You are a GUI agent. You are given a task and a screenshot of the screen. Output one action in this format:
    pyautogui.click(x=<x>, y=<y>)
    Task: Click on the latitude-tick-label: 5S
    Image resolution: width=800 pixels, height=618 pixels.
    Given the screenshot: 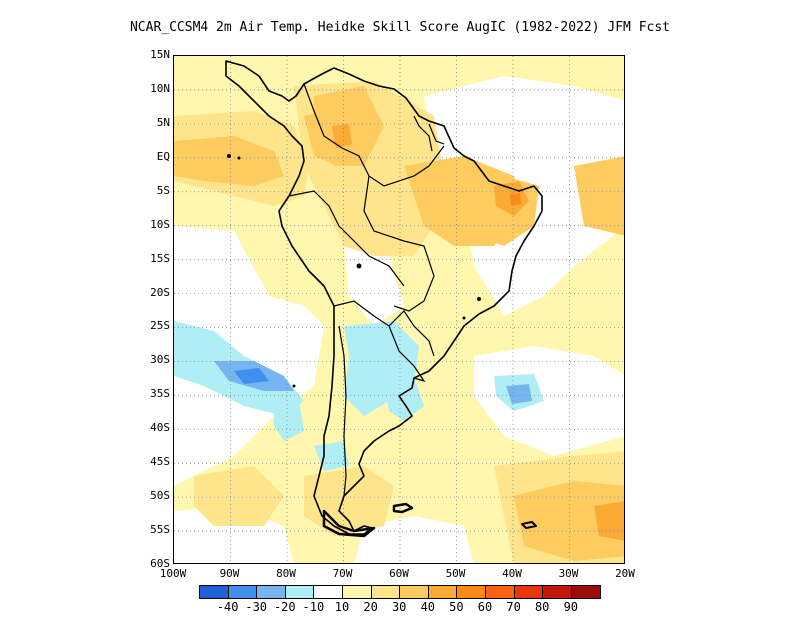 What is the action you would take?
    pyautogui.click(x=163, y=190)
    